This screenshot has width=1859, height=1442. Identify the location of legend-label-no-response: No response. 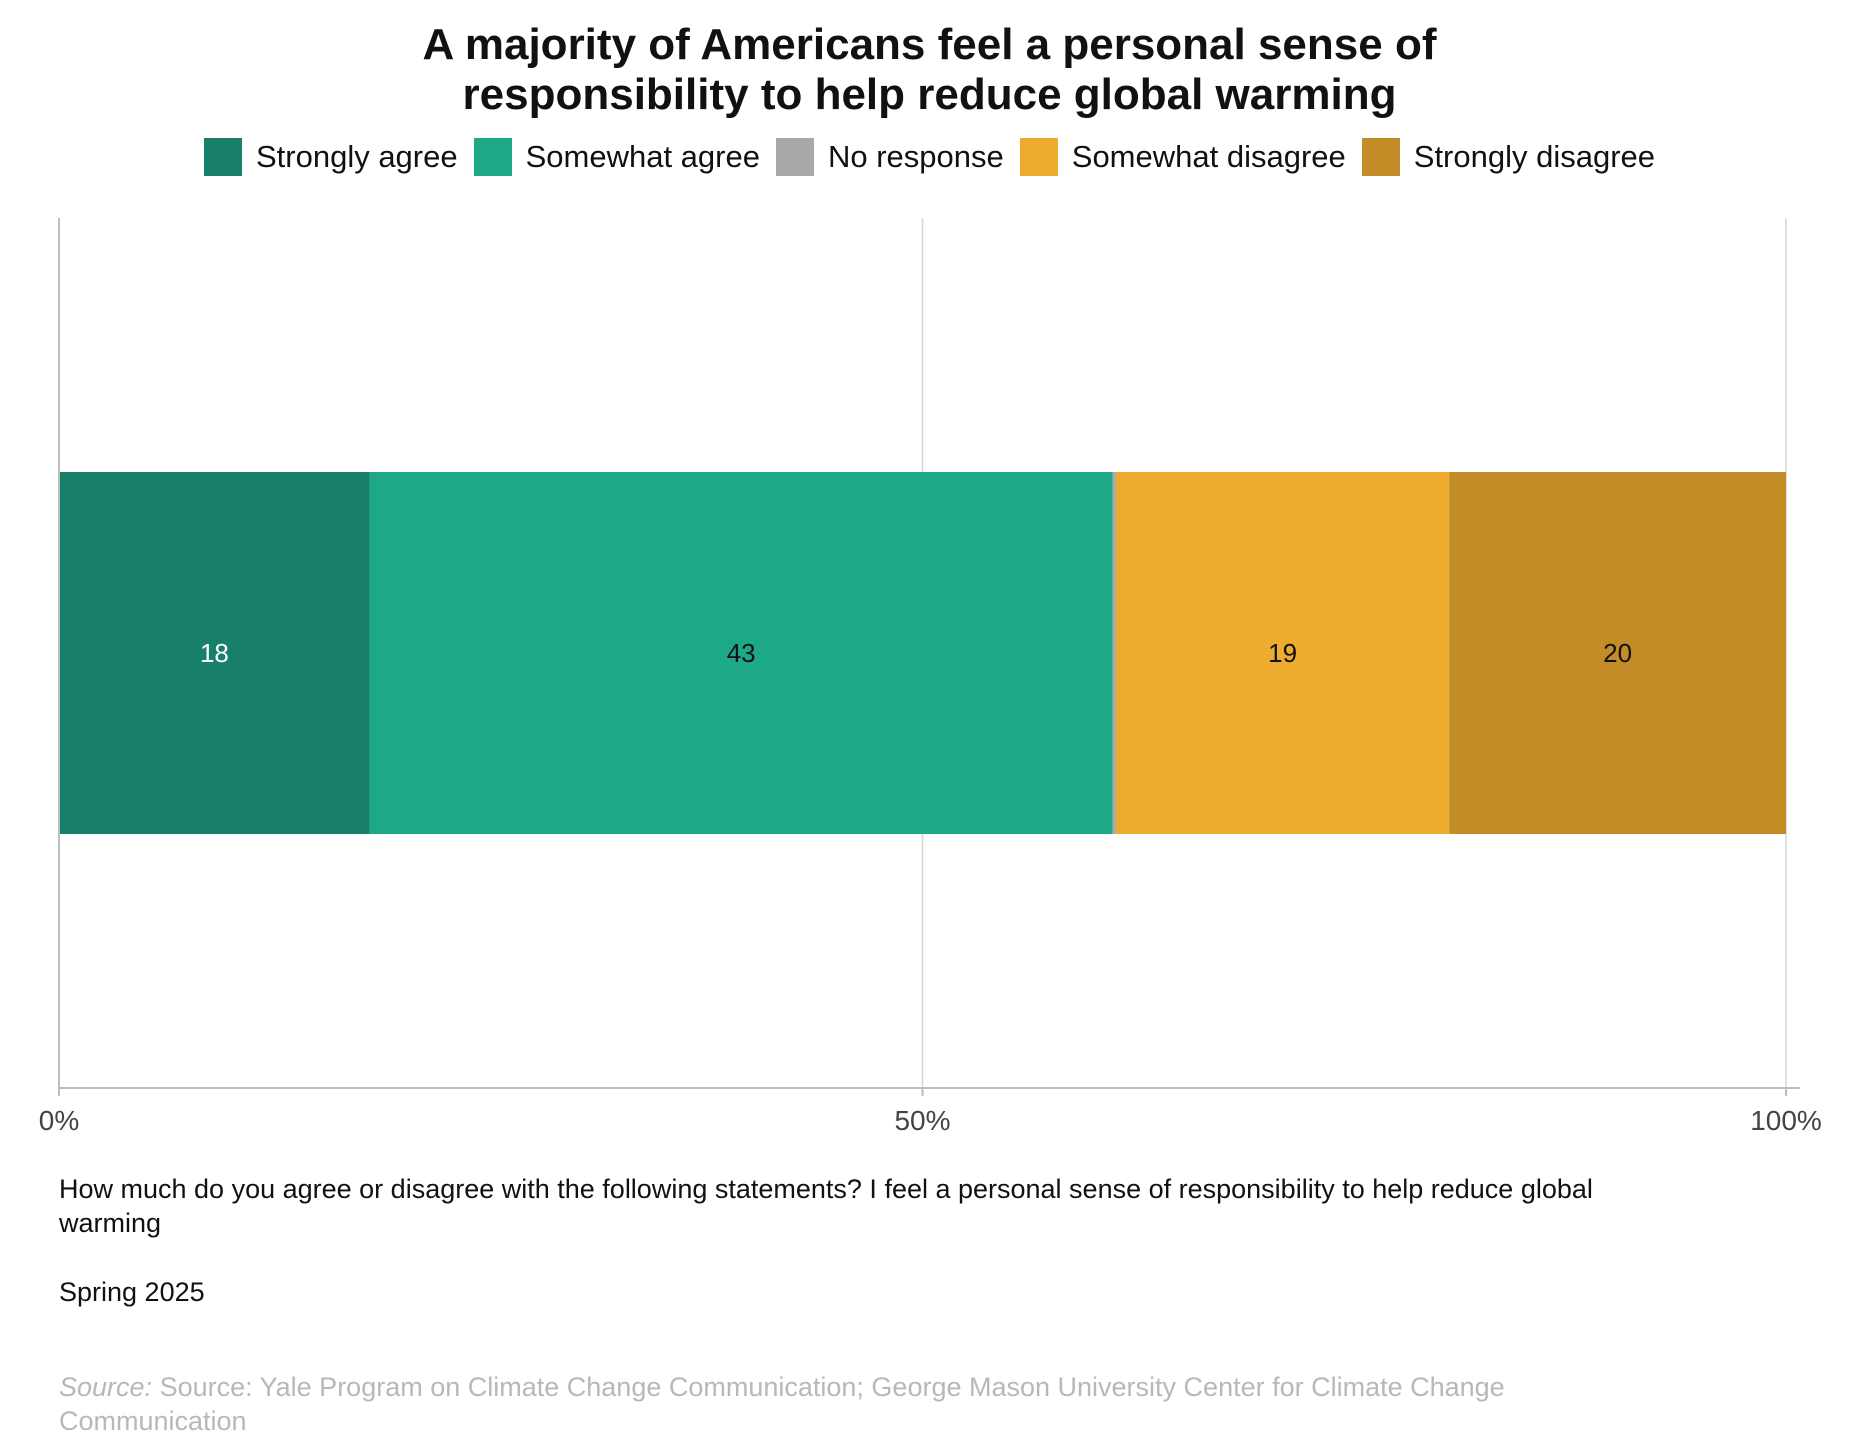
(915, 156).